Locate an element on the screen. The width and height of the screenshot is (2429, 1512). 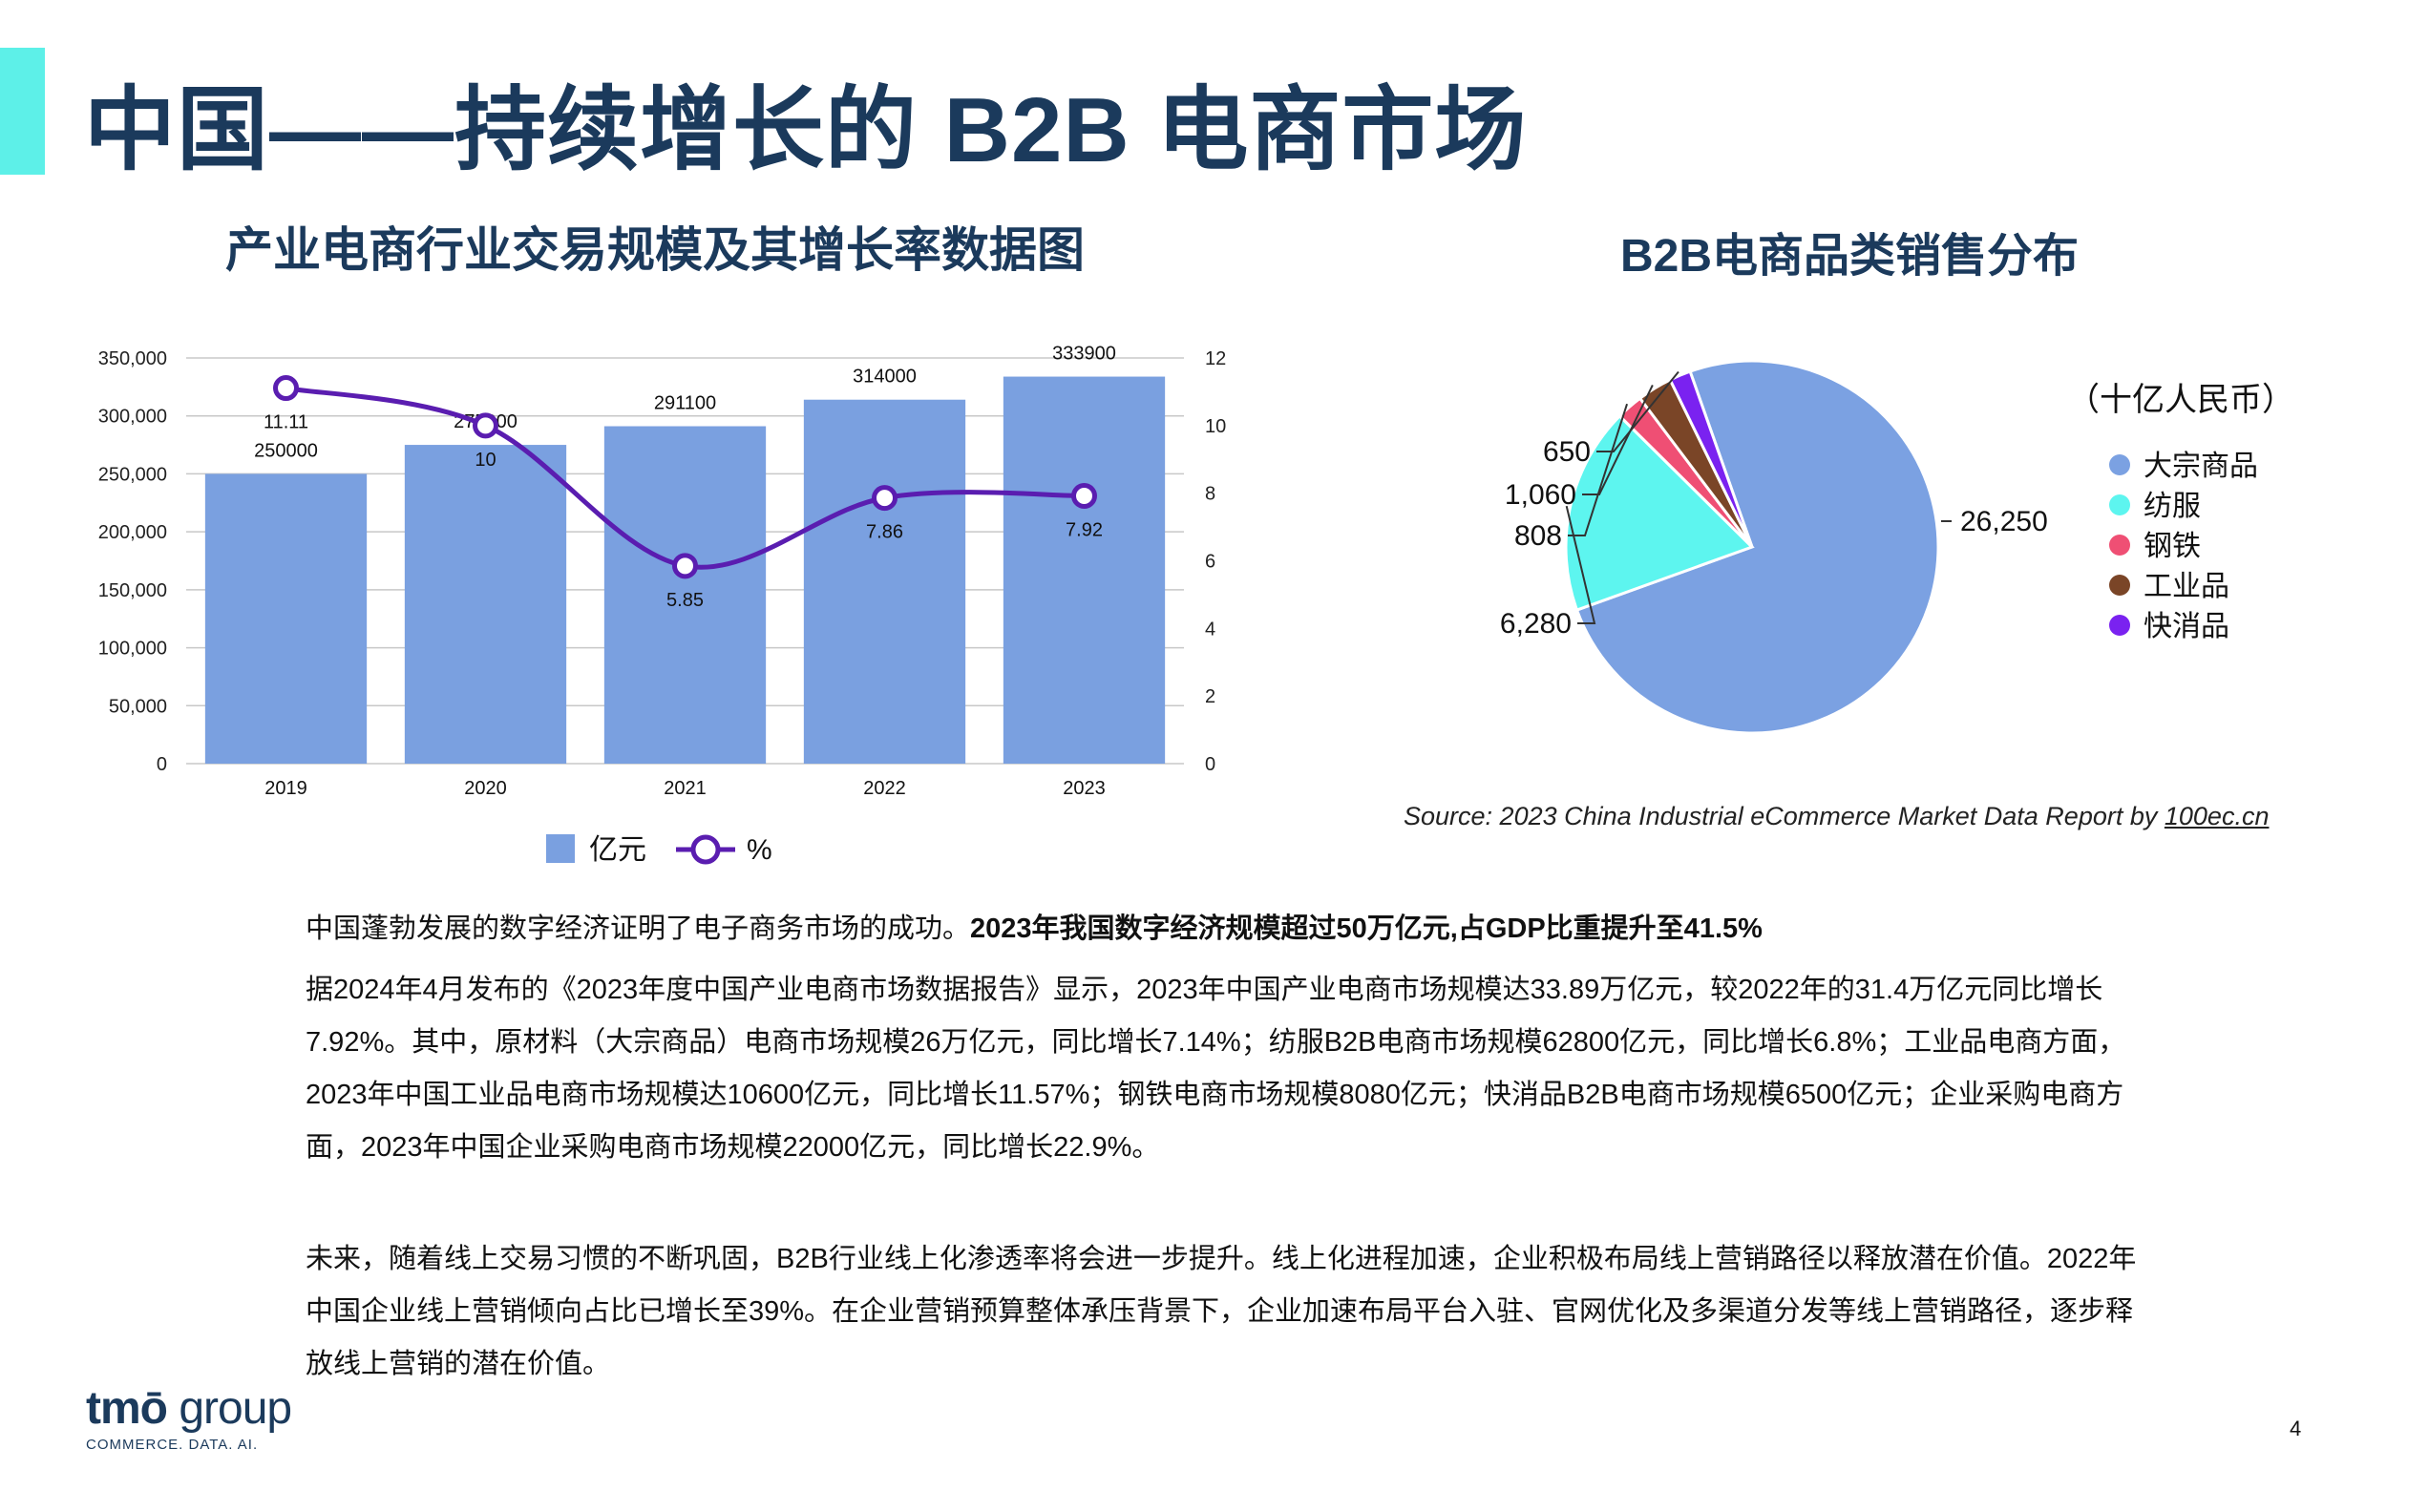
y-left-tick-label: 200,000 is located at coordinates (133, 532).